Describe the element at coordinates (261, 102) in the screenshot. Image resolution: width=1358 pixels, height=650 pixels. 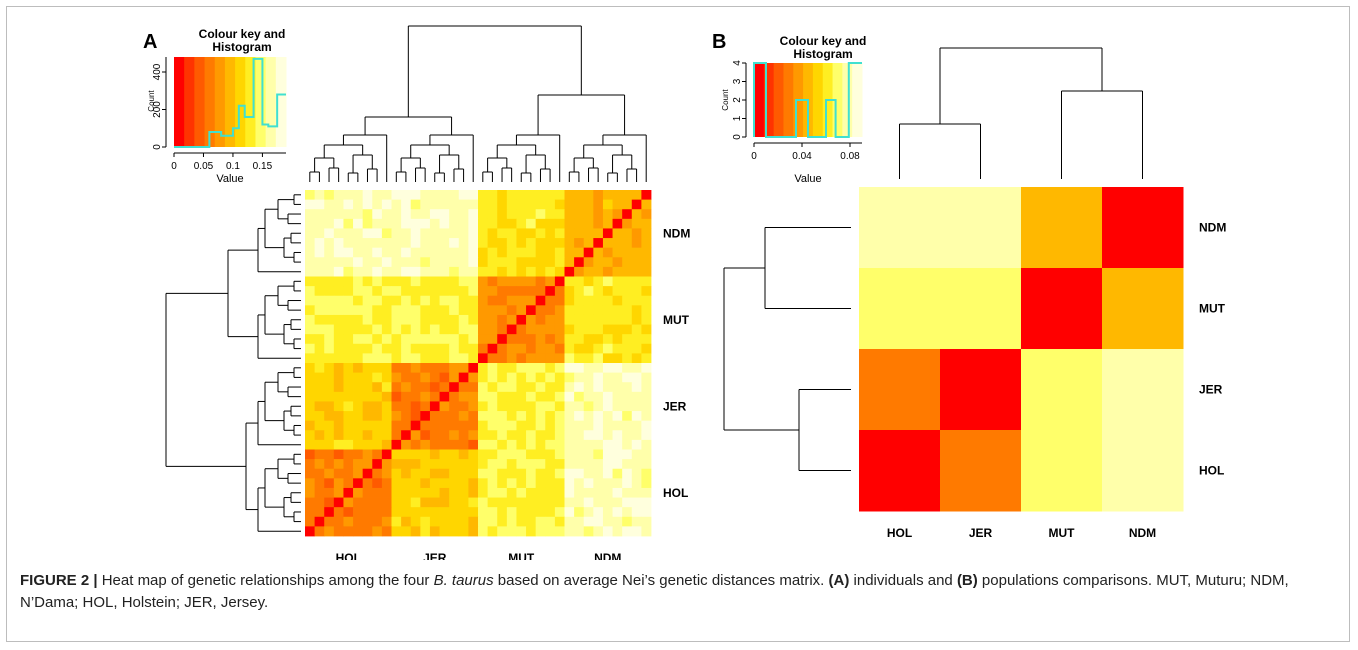
I see `panel-a-key-swatch` at that location.